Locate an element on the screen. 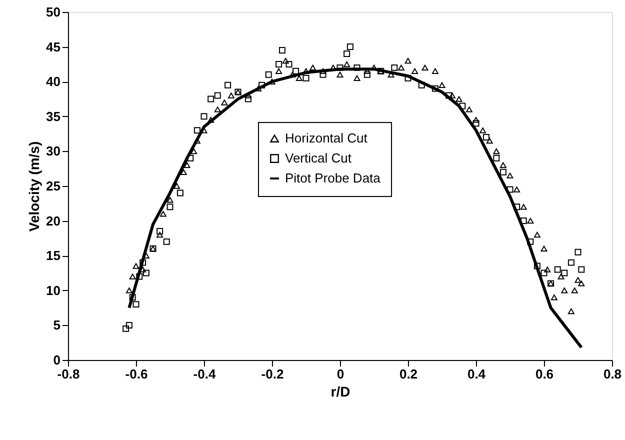  legend-label: Vertical Cut is located at coordinates (318, 158).